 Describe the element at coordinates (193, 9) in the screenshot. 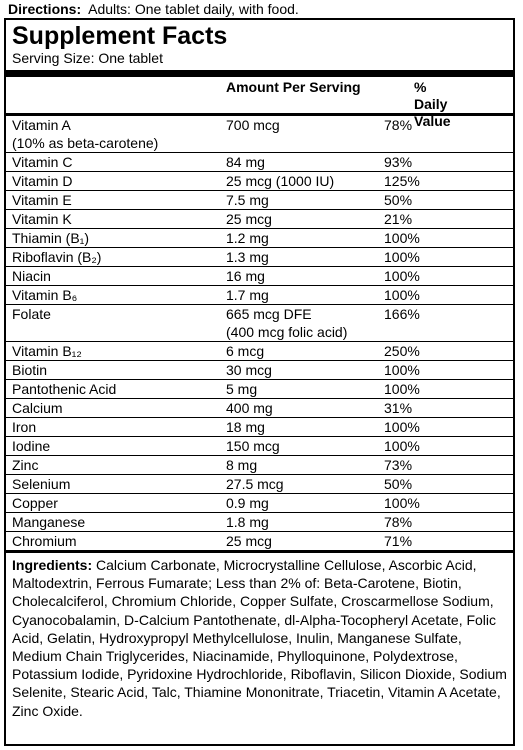

I see `directions-text: Adults: One tablet daily, with food.` at that location.